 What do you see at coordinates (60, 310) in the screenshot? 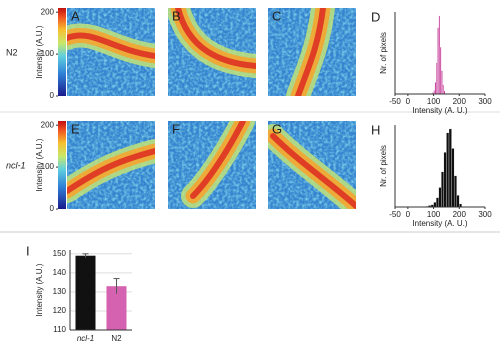
I see `y-tick-label: 120` at bounding box center [60, 310].